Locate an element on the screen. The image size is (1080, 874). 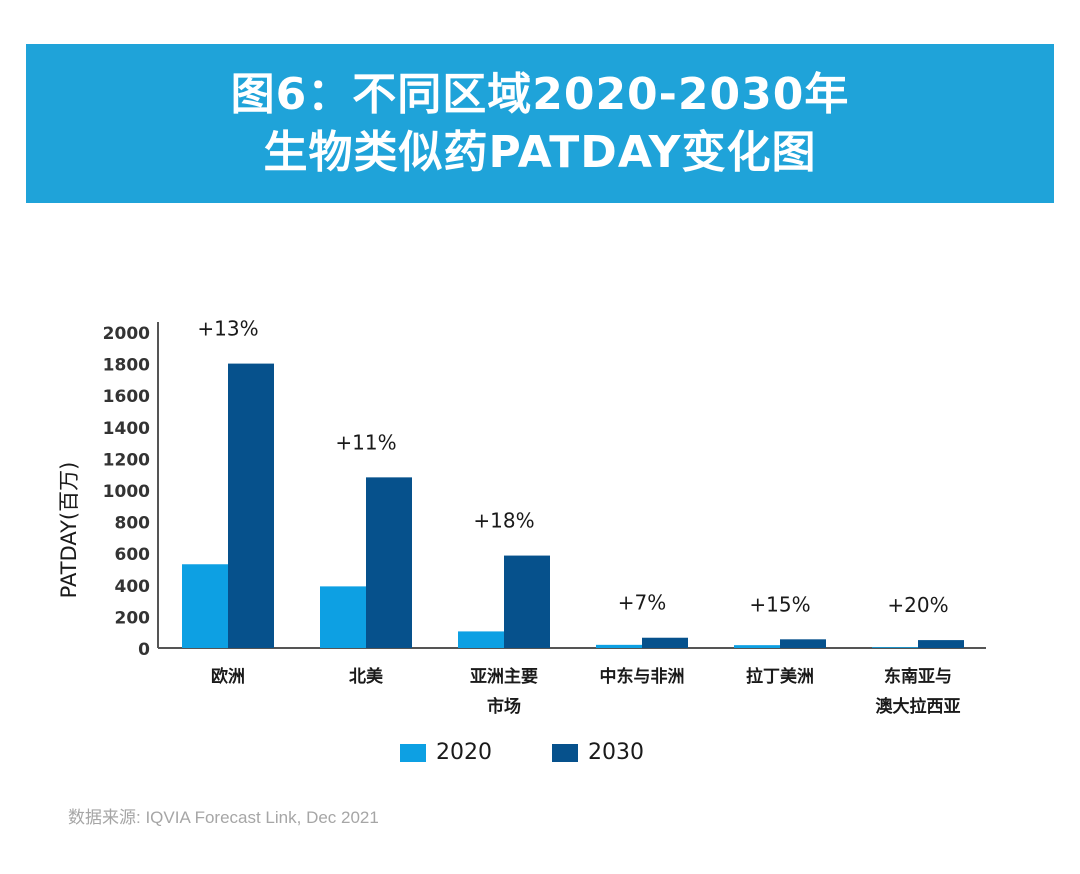
x-category-label: 亚洲主要 is located at coordinates (504, 676).